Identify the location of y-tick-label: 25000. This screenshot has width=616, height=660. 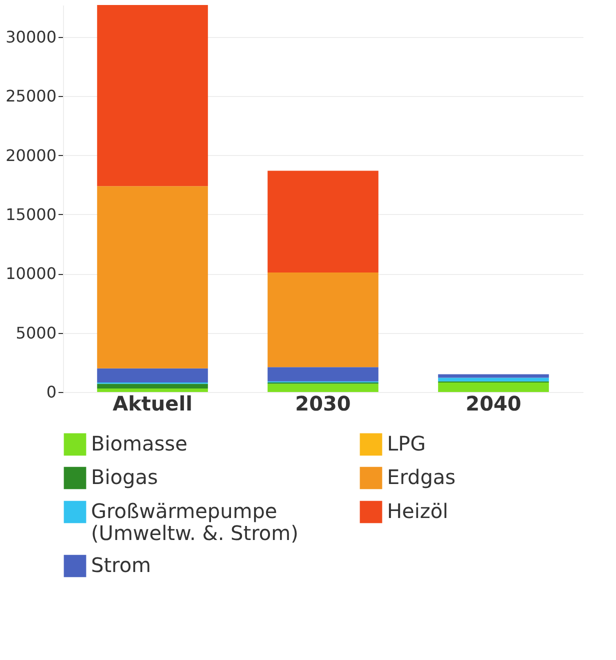
(31, 96).